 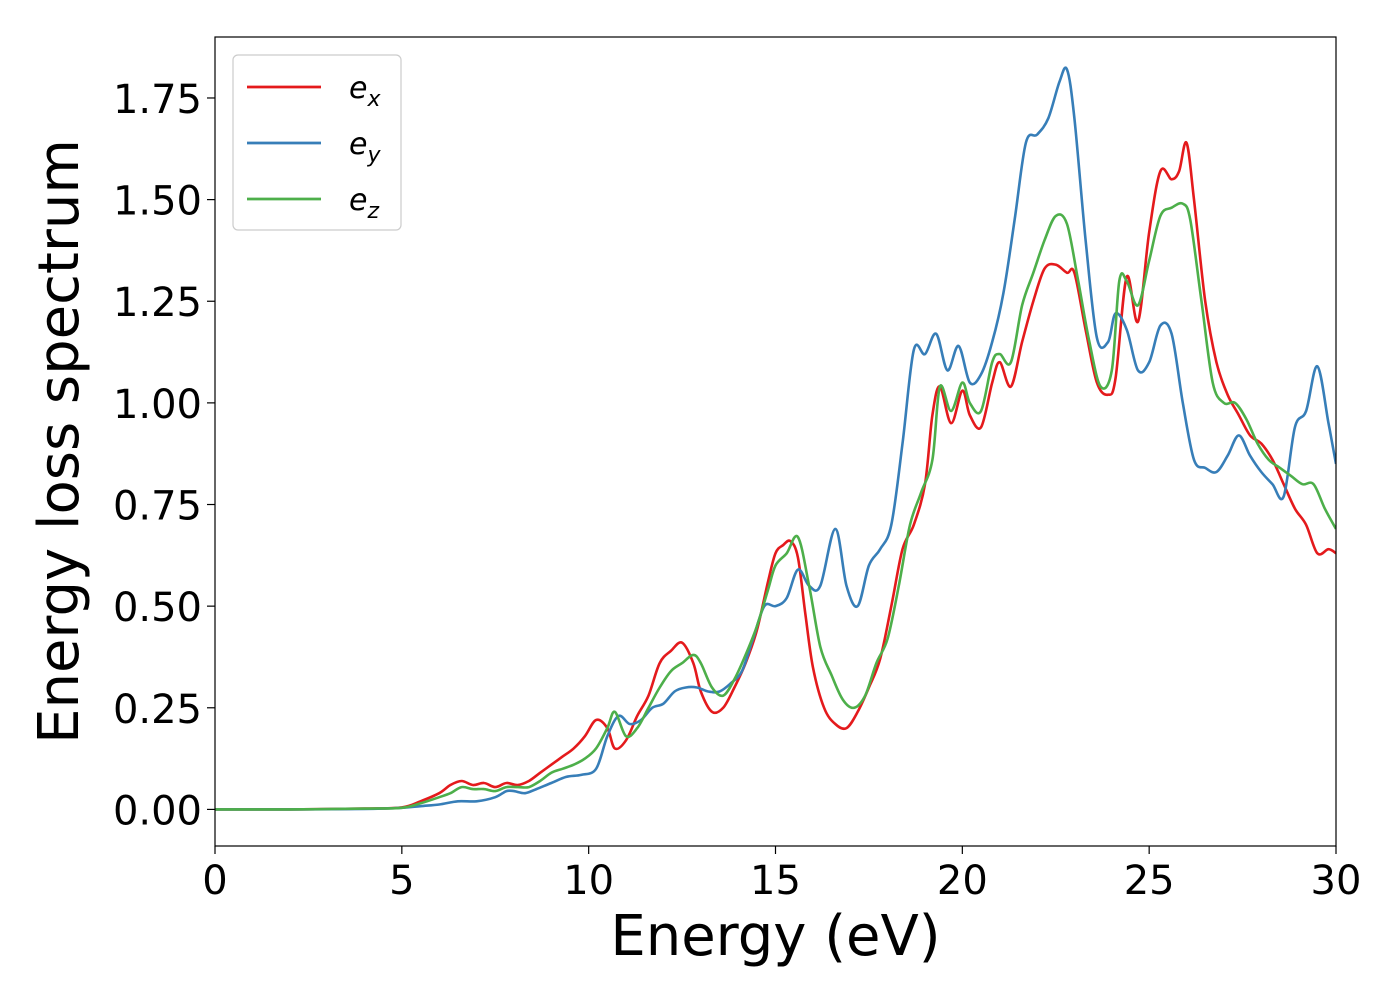 I want to click on y-tick-label: 1.75, so click(x=157, y=100).